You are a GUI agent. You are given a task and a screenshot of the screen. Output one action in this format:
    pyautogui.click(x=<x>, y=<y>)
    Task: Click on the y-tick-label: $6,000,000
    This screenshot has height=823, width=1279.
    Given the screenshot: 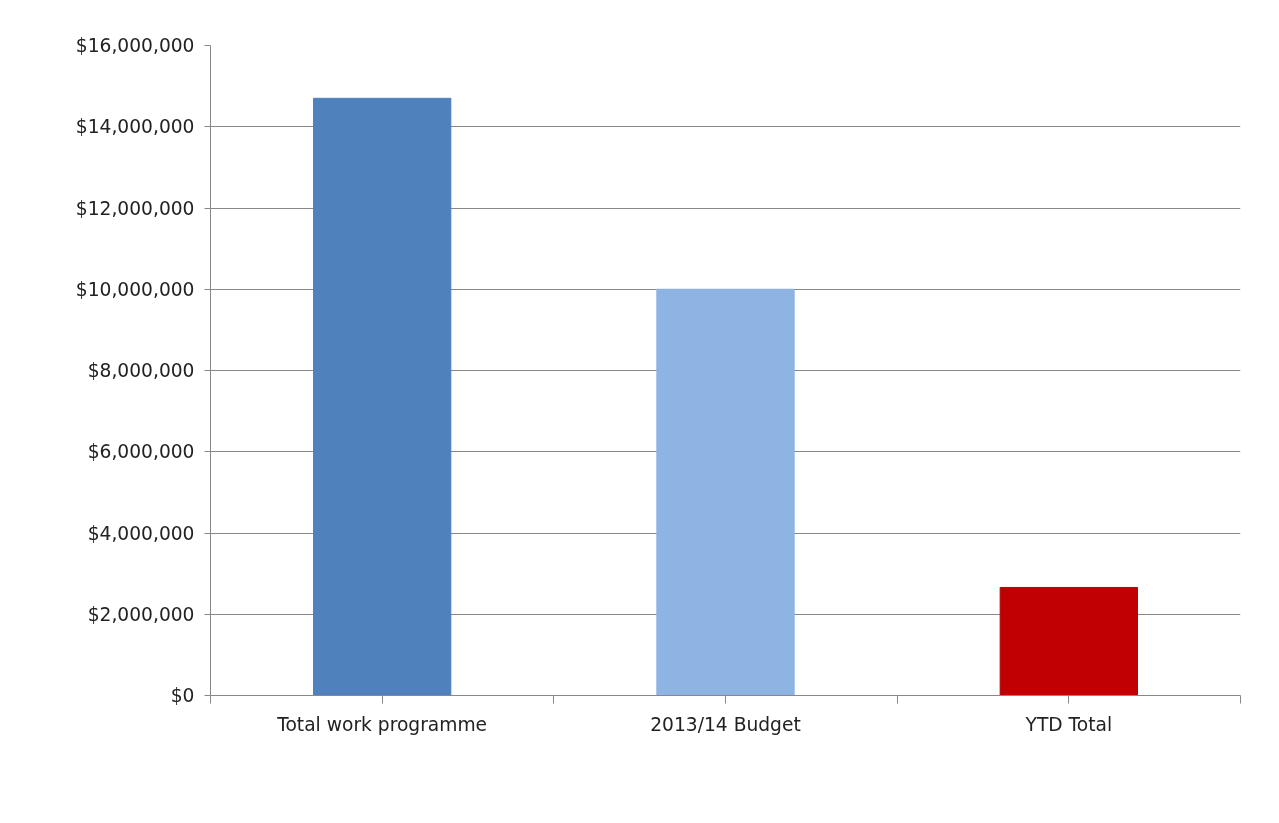 What is the action you would take?
    pyautogui.click(x=141, y=452)
    